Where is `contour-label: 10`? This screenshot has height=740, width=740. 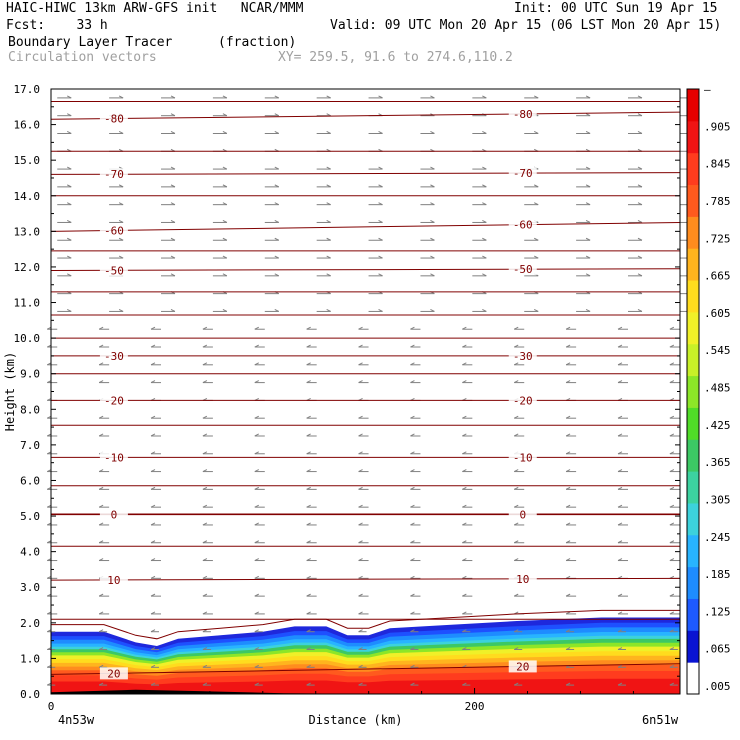 contour-label: 10 is located at coordinates (522, 579).